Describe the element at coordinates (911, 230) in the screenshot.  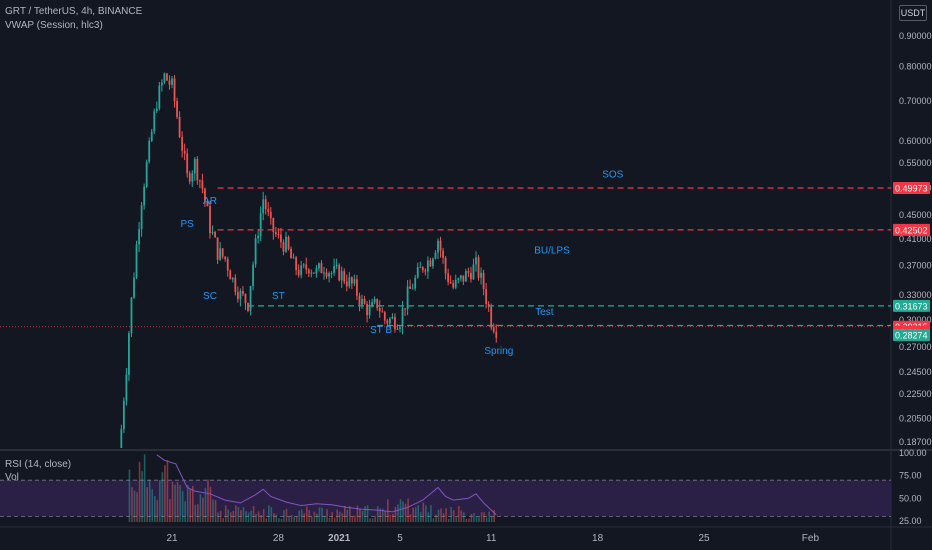
I see `price-label-text: 0.42502` at that location.